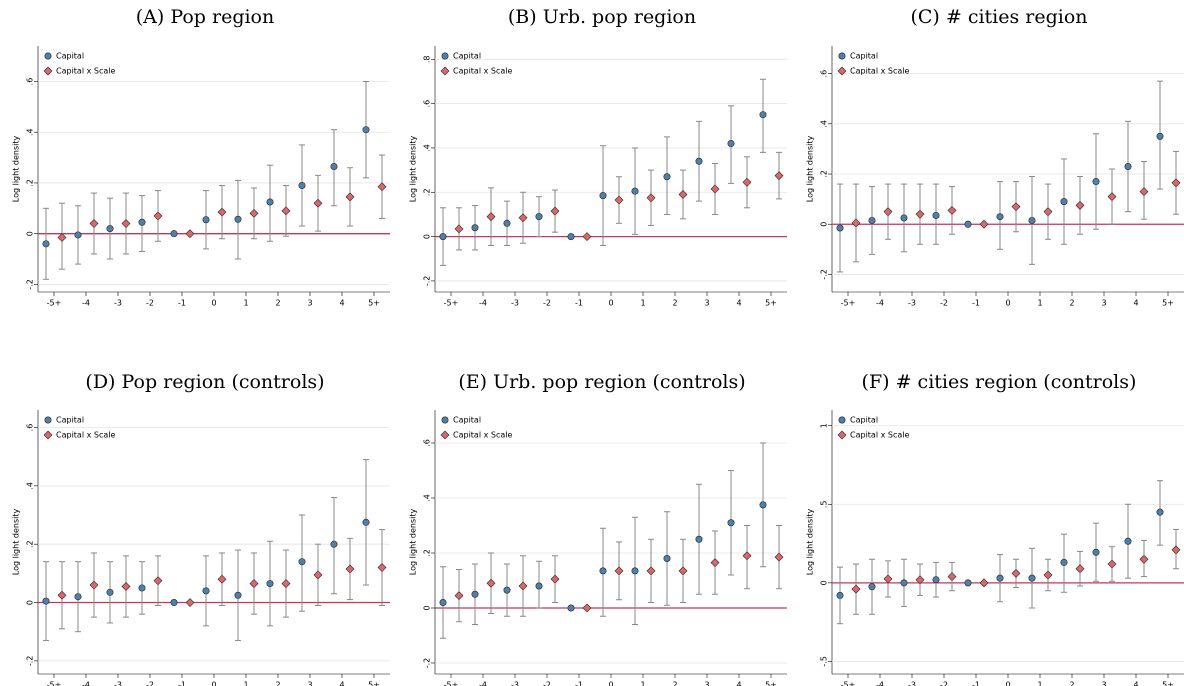 This screenshot has width=1192, height=686. What do you see at coordinates (427, 59) in the screenshot?
I see `y-tick-label: .8` at bounding box center [427, 59].